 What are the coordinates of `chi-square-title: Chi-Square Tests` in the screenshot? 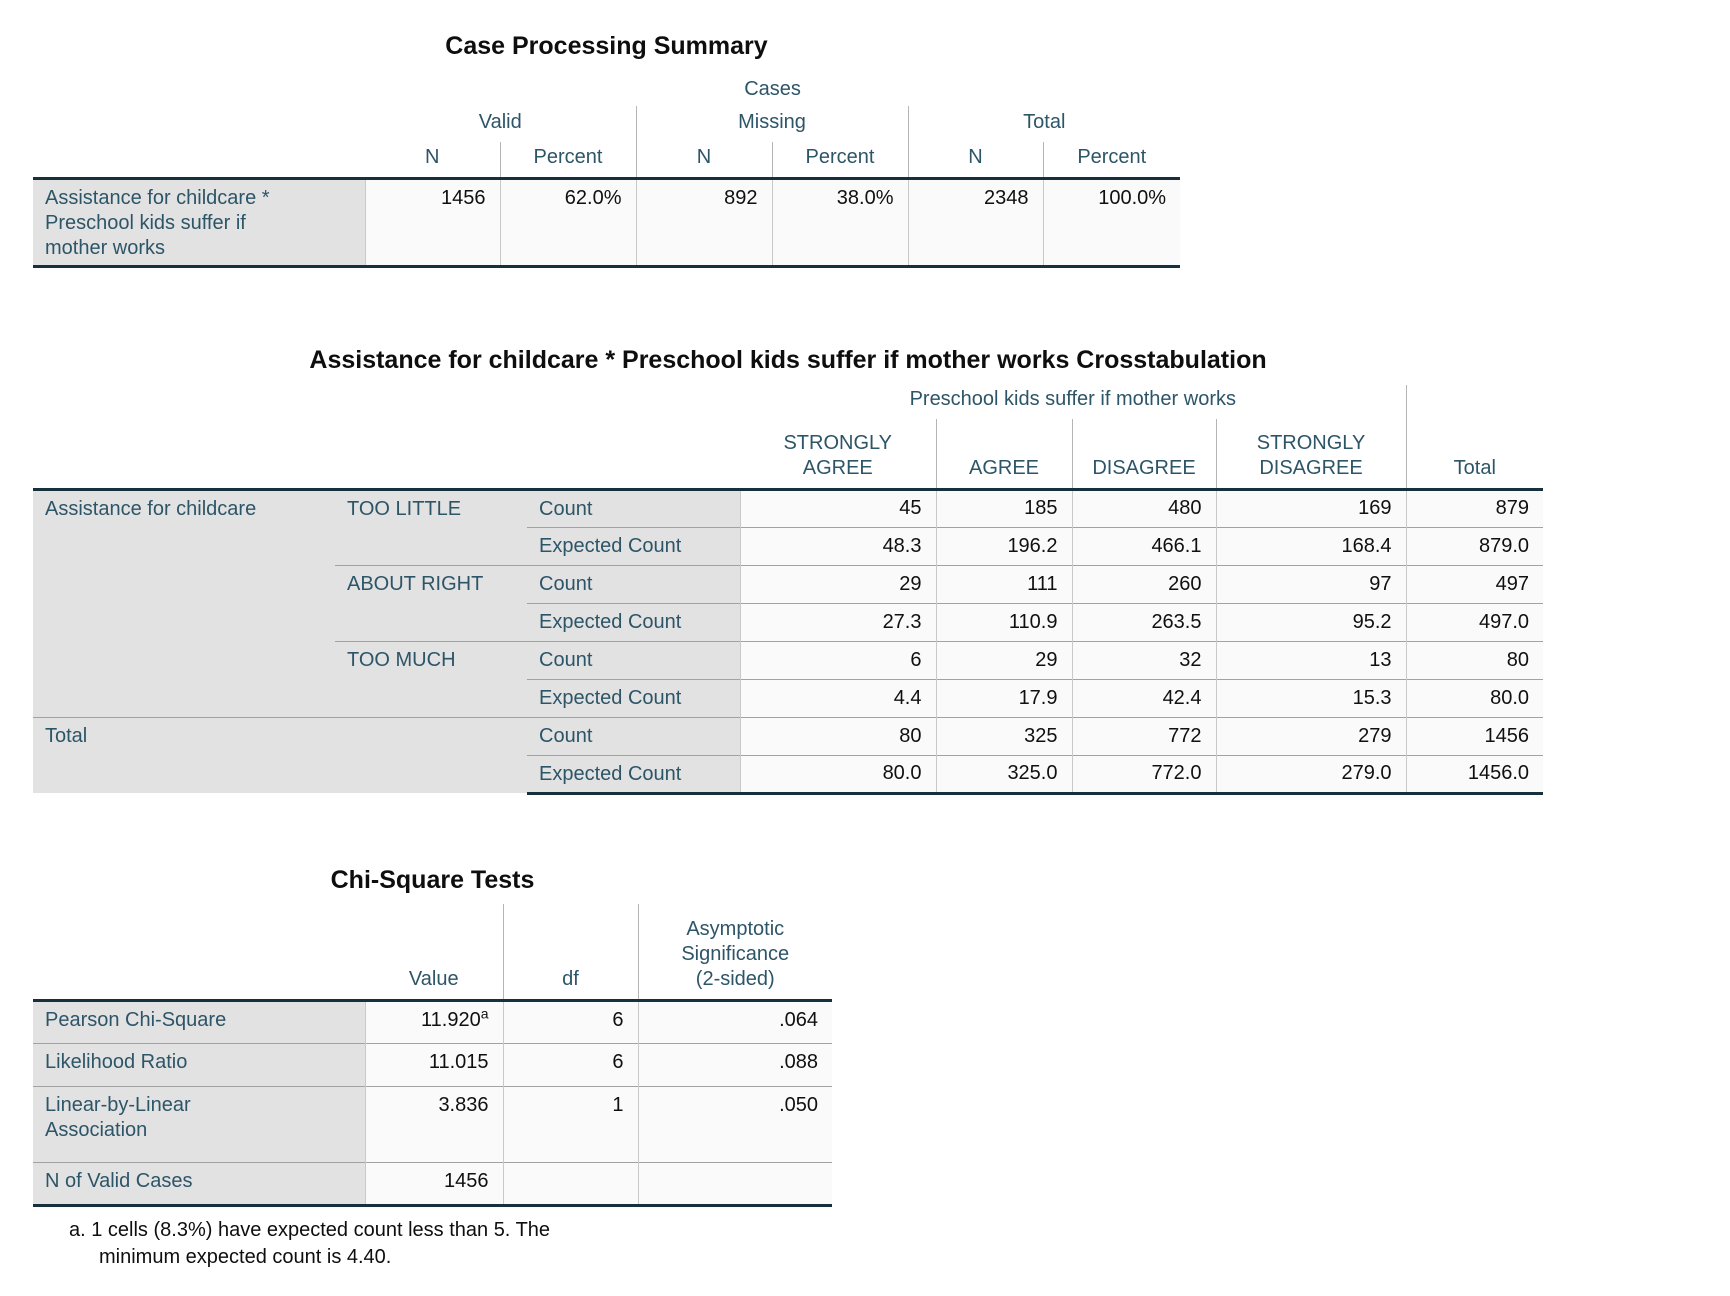 It's located at (432, 880).